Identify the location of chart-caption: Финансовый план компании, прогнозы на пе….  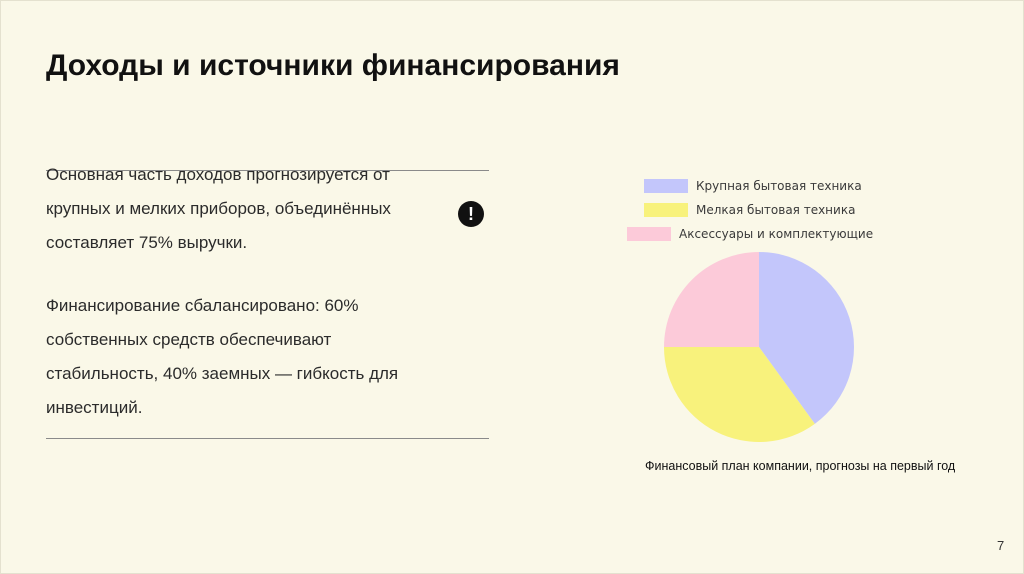
(800, 466).